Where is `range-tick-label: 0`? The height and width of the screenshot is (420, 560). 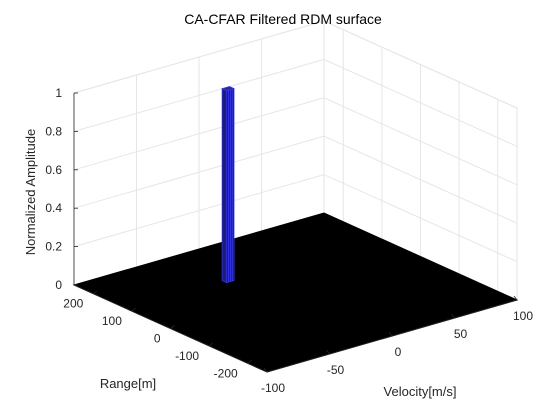 range-tick-label: 0 is located at coordinates (157, 339).